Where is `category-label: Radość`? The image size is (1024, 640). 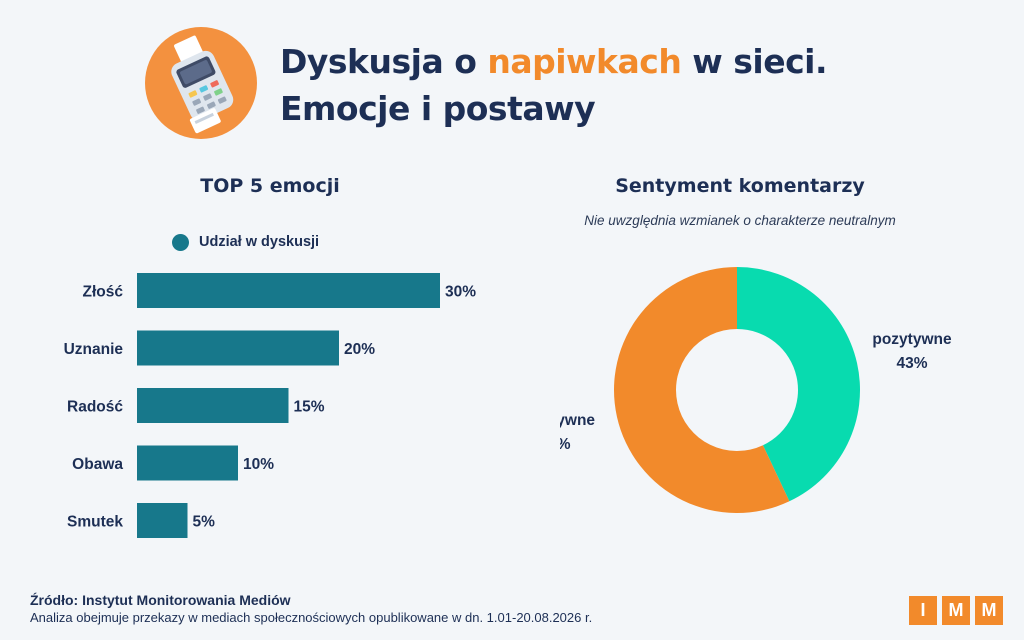
category-label: Radość is located at coordinates (95, 407).